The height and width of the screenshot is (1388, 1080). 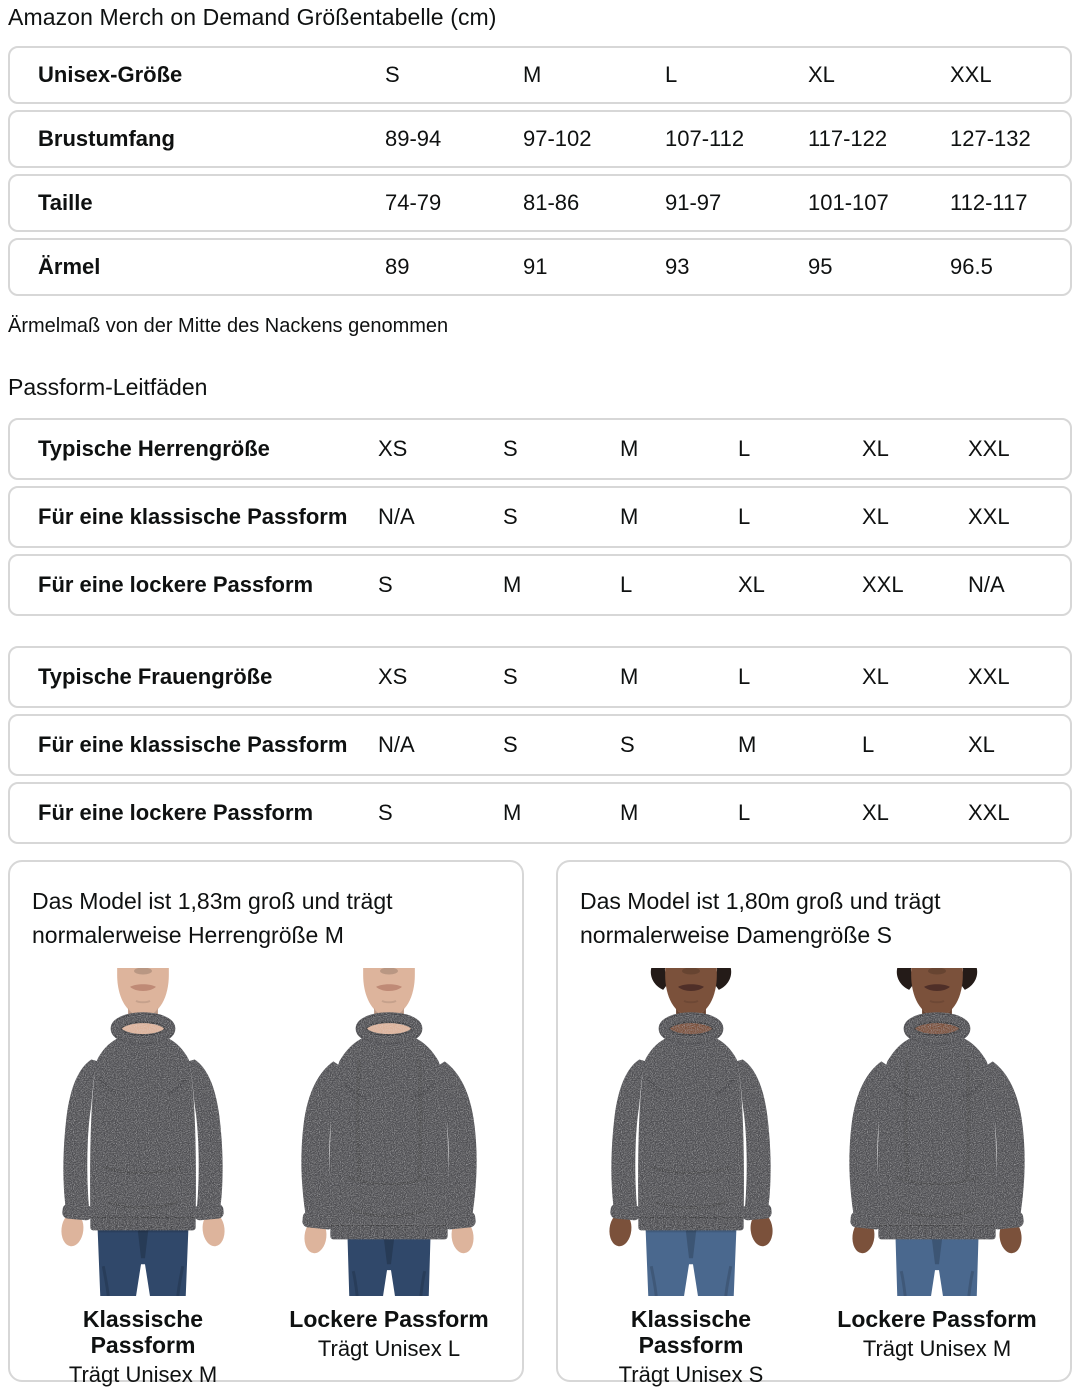 I want to click on female-model-classic-photo, so click(x=691, y=1132).